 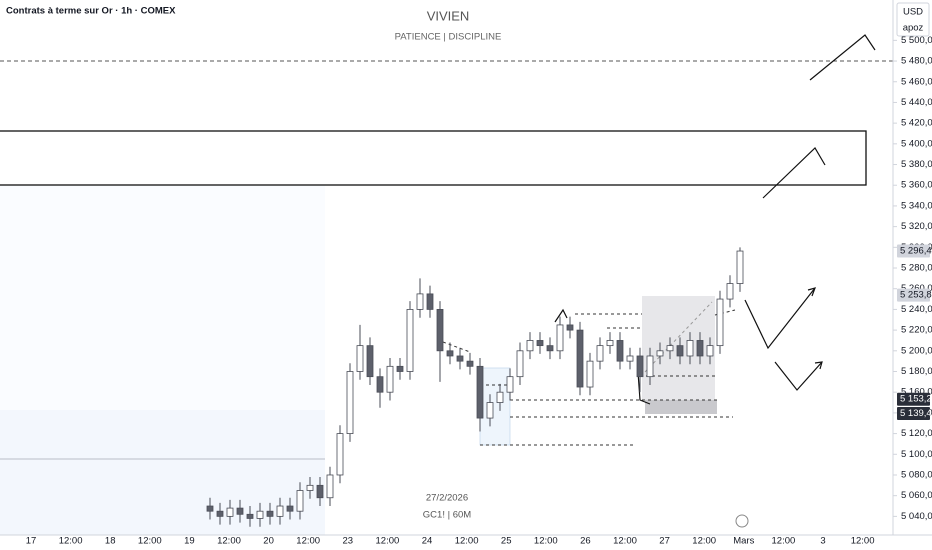 What do you see at coordinates (913, 28) in the screenshot?
I see `scale-note: apoz` at bounding box center [913, 28].